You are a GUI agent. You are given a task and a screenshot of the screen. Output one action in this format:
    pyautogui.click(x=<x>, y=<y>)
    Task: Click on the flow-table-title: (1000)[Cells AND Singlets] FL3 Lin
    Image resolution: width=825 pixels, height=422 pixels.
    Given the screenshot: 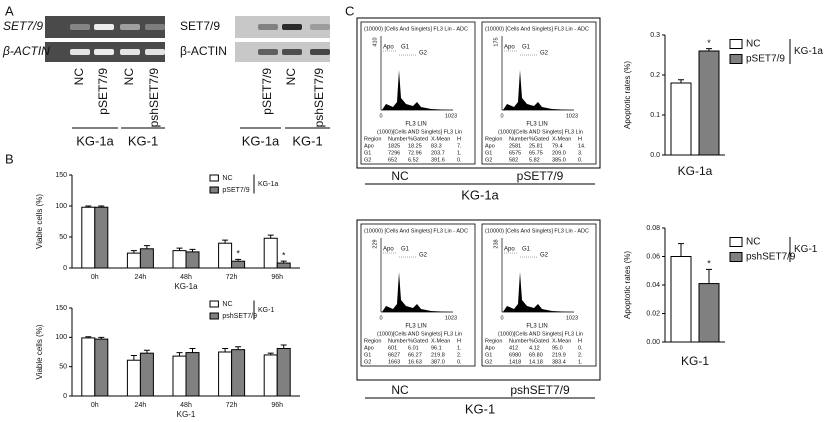 What is the action you would take?
    pyautogui.click(x=419, y=334)
    